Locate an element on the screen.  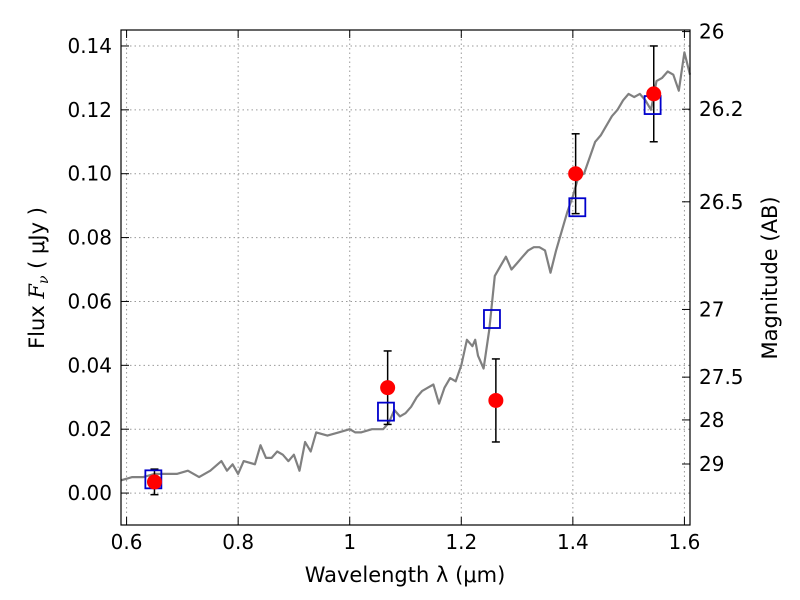
y-axis-label-symbol: F is located at coordinates (37, 291).